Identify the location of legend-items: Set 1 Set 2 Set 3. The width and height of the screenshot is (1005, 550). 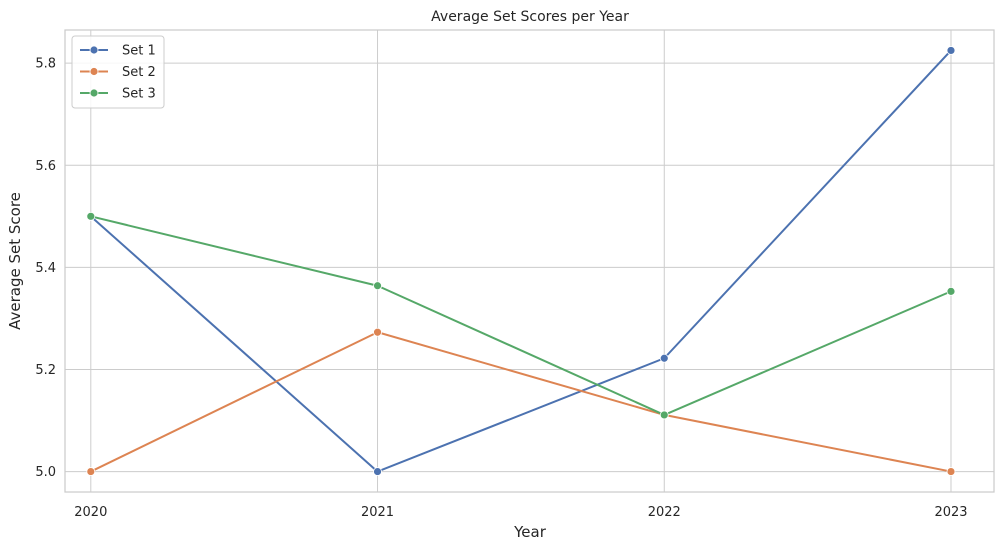
(118, 73).